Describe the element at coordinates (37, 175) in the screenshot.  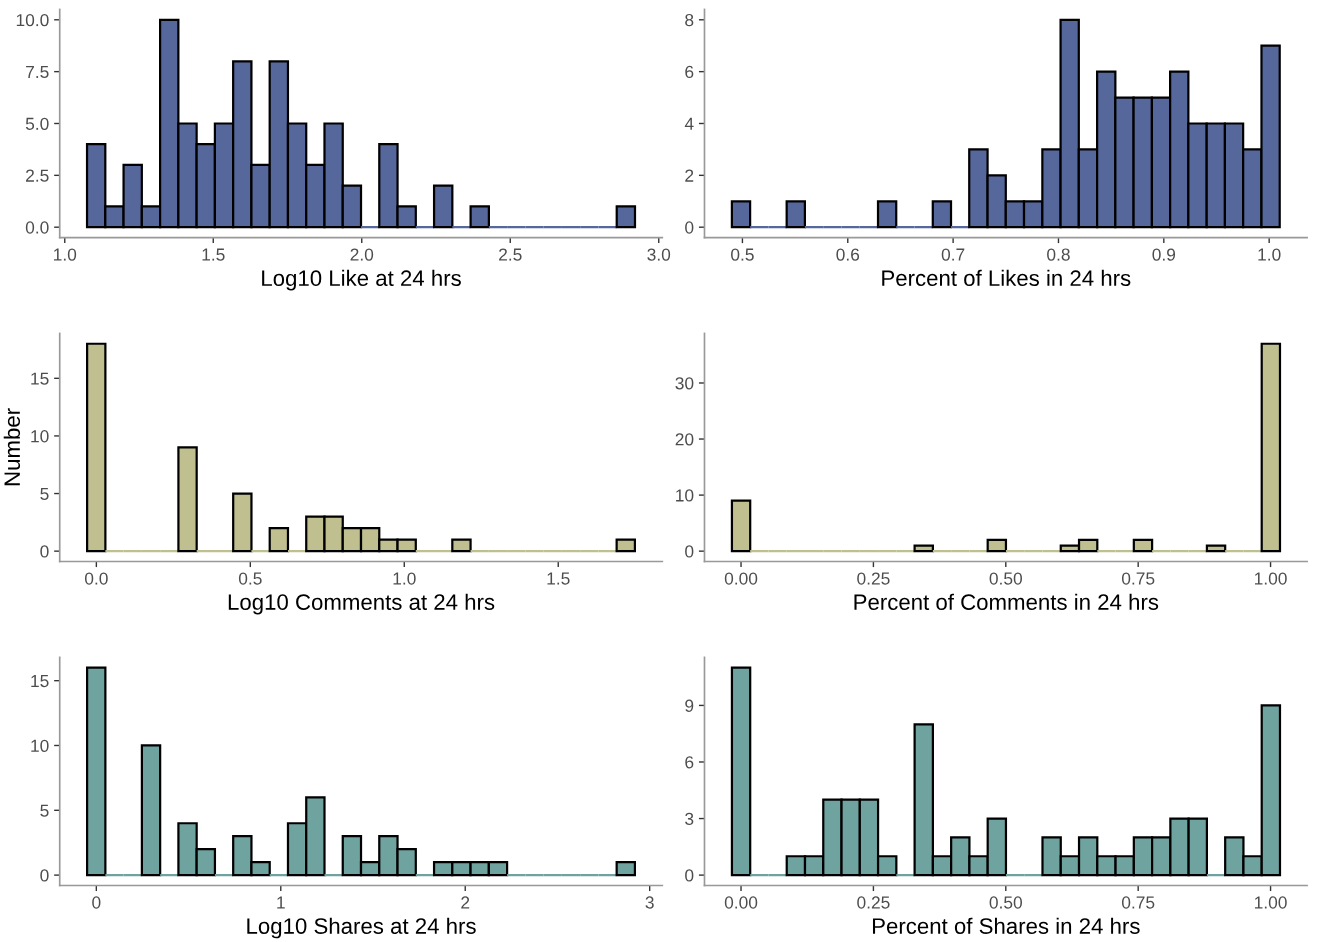
I see `y-tick-label: 2.5` at that location.